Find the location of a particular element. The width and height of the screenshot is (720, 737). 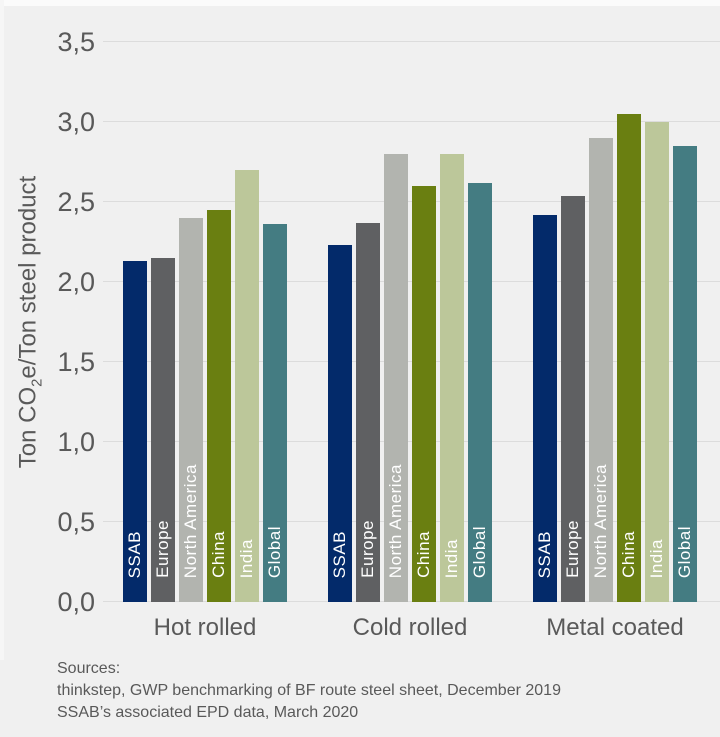

gridline-2,5 is located at coordinates (411, 201).